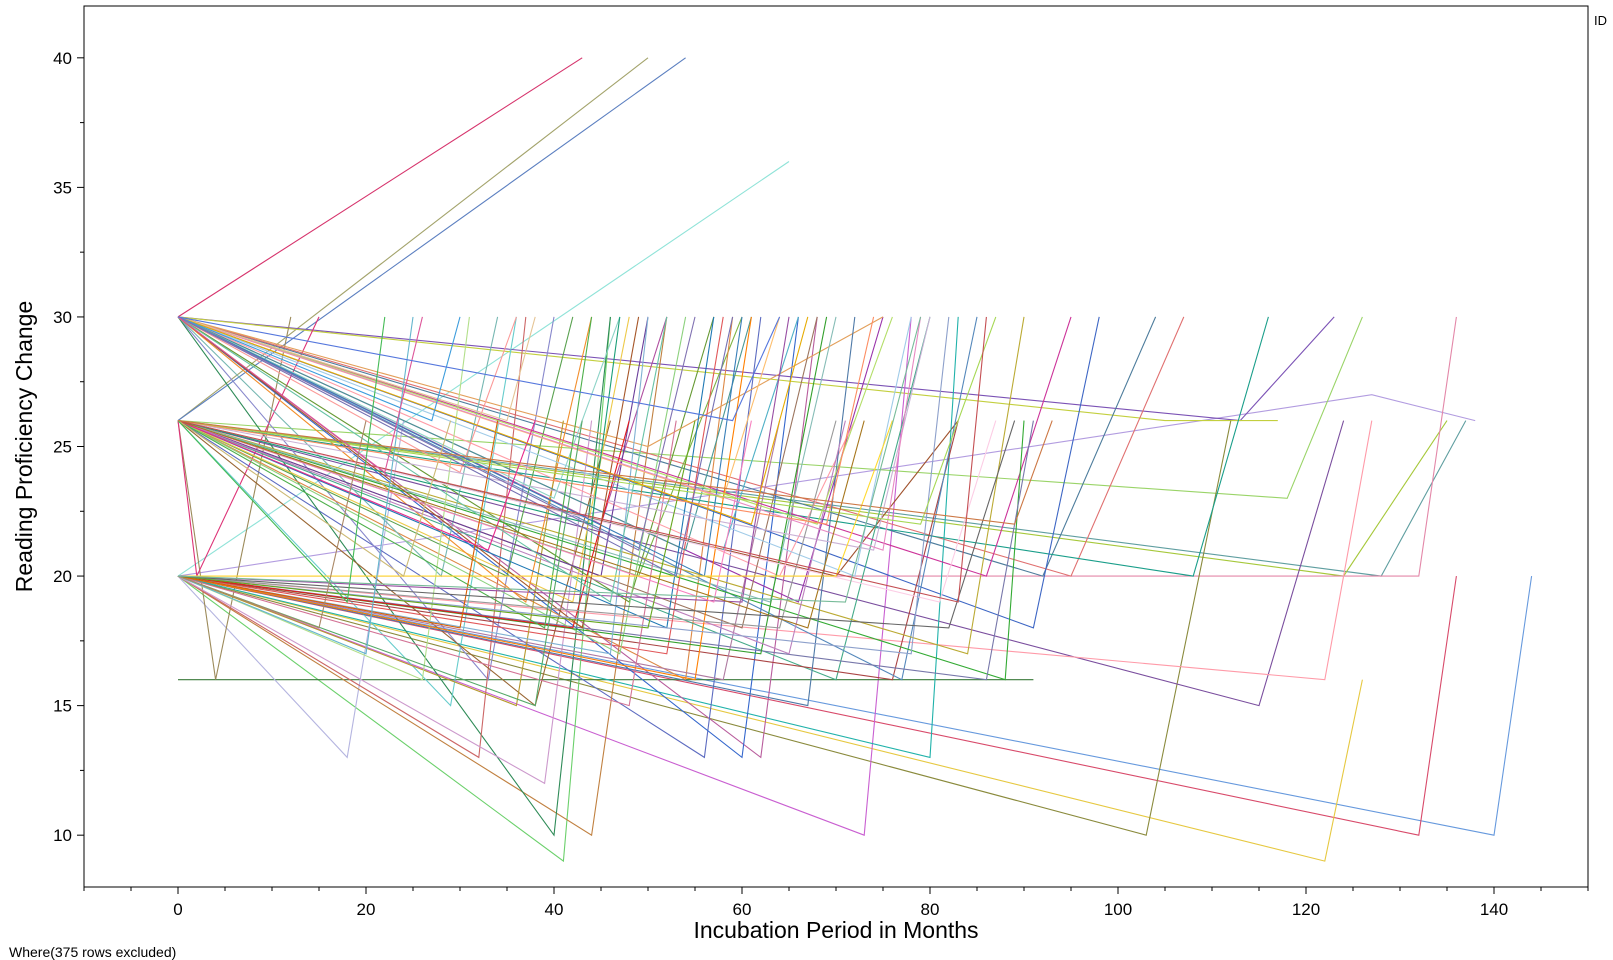 This screenshot has width=1613, height=960. What do you see at coordinates (177, 909) in the screenshot?
I see `x-tick-label: 0` at bounding box center [177, 909].